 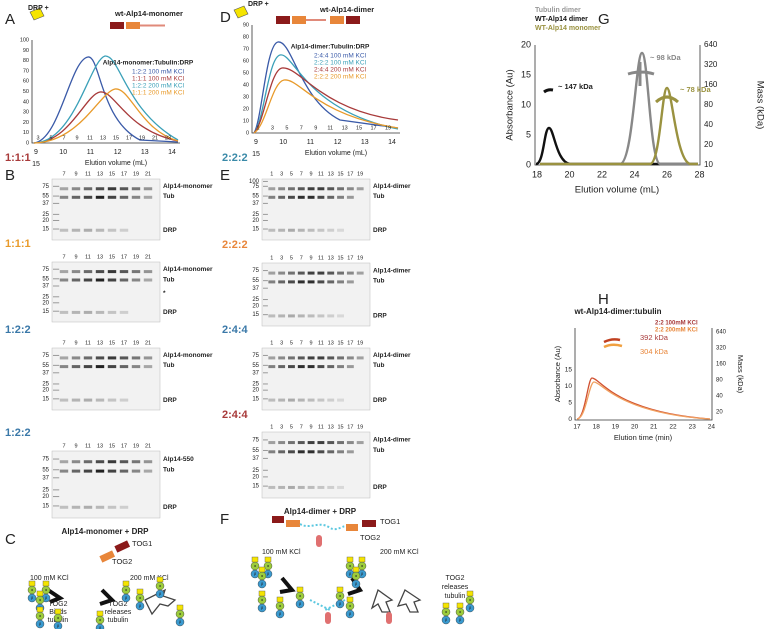 What do you see at coordinates (50, 138) in the screenshot?
I see `fraction-label: 5` at bounding box center [50, 138].